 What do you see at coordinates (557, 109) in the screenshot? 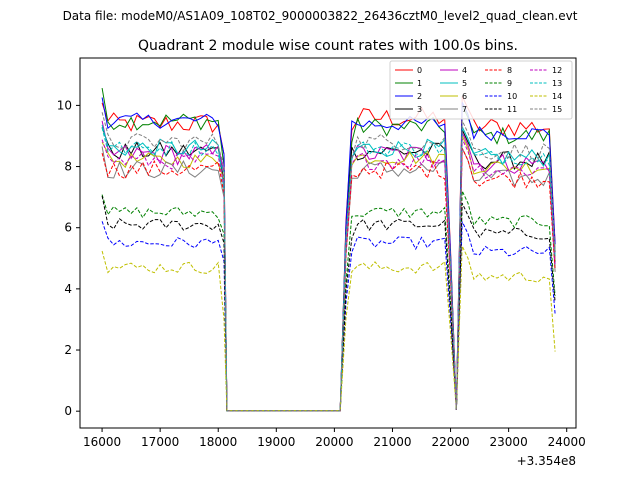
I see `legend-label-15: 15` at bounding box center [557, 109].